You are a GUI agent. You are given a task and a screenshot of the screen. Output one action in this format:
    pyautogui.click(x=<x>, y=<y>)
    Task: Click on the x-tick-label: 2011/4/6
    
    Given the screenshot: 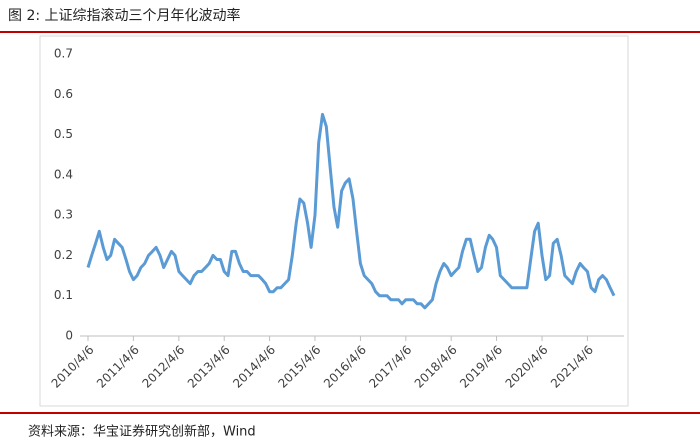 What is the action you would take?
    pyautogui.click(x=118, y=367)
    